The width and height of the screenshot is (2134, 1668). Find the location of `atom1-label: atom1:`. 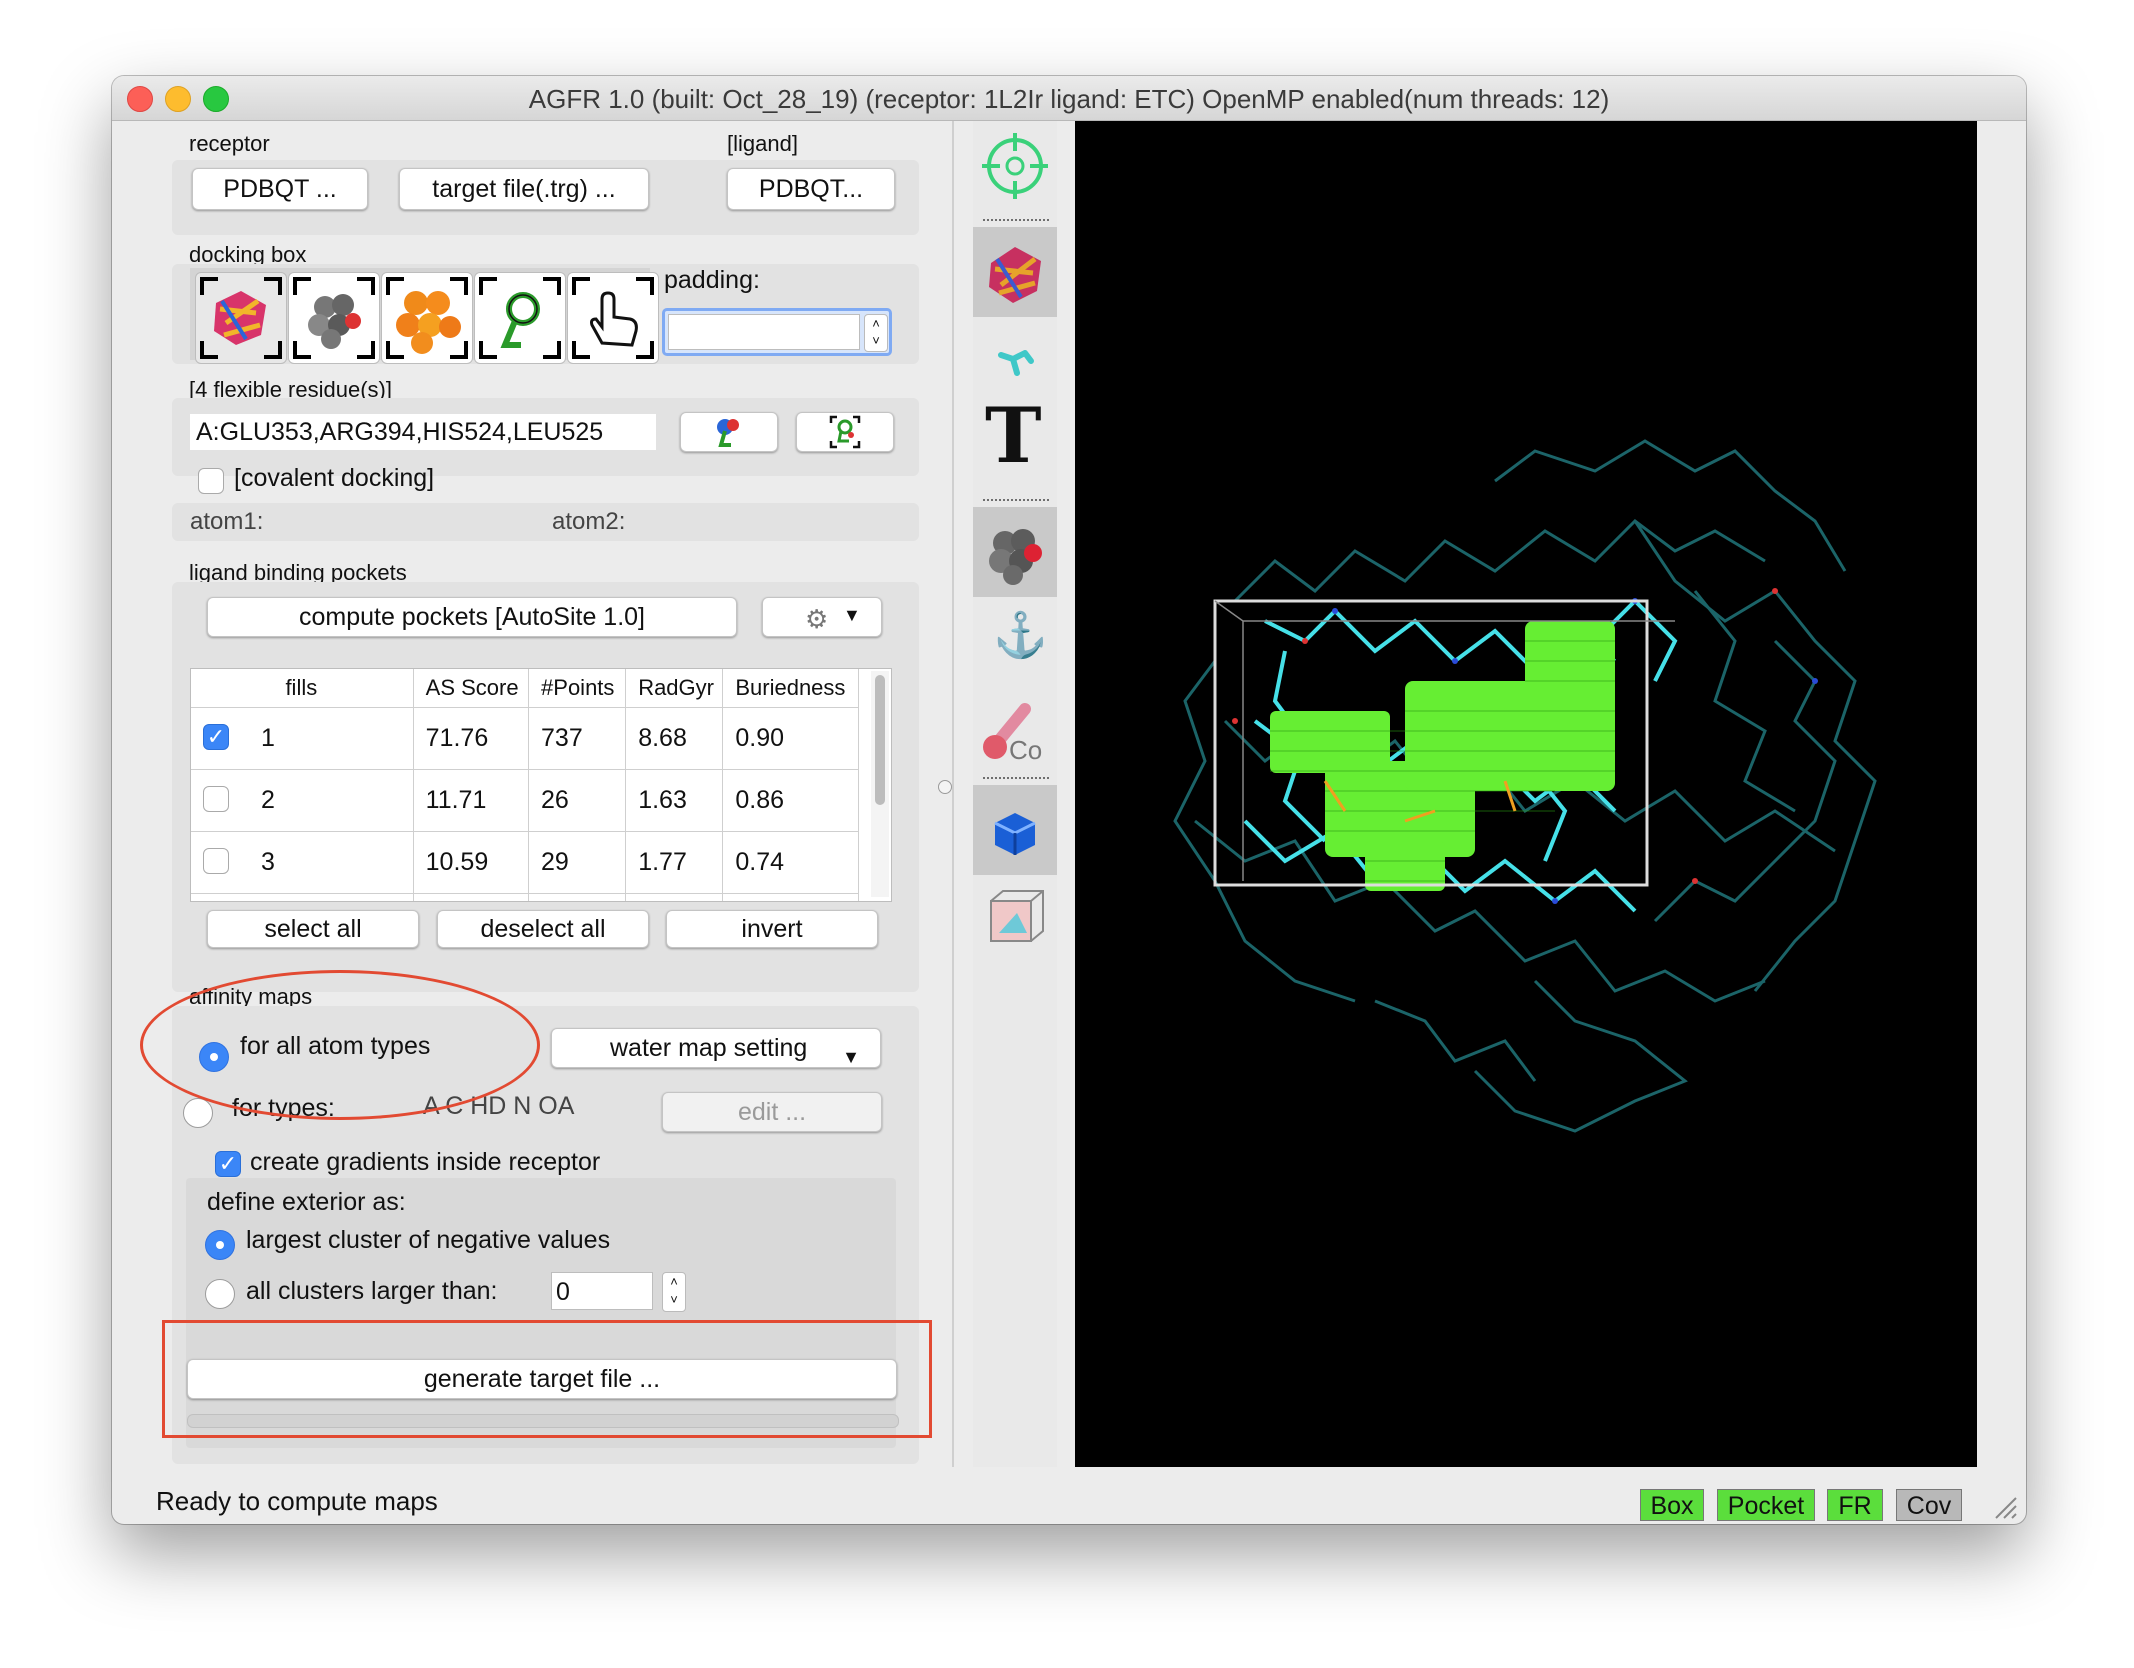

atom1-label: atom1: is located at coordinates (227, 521).